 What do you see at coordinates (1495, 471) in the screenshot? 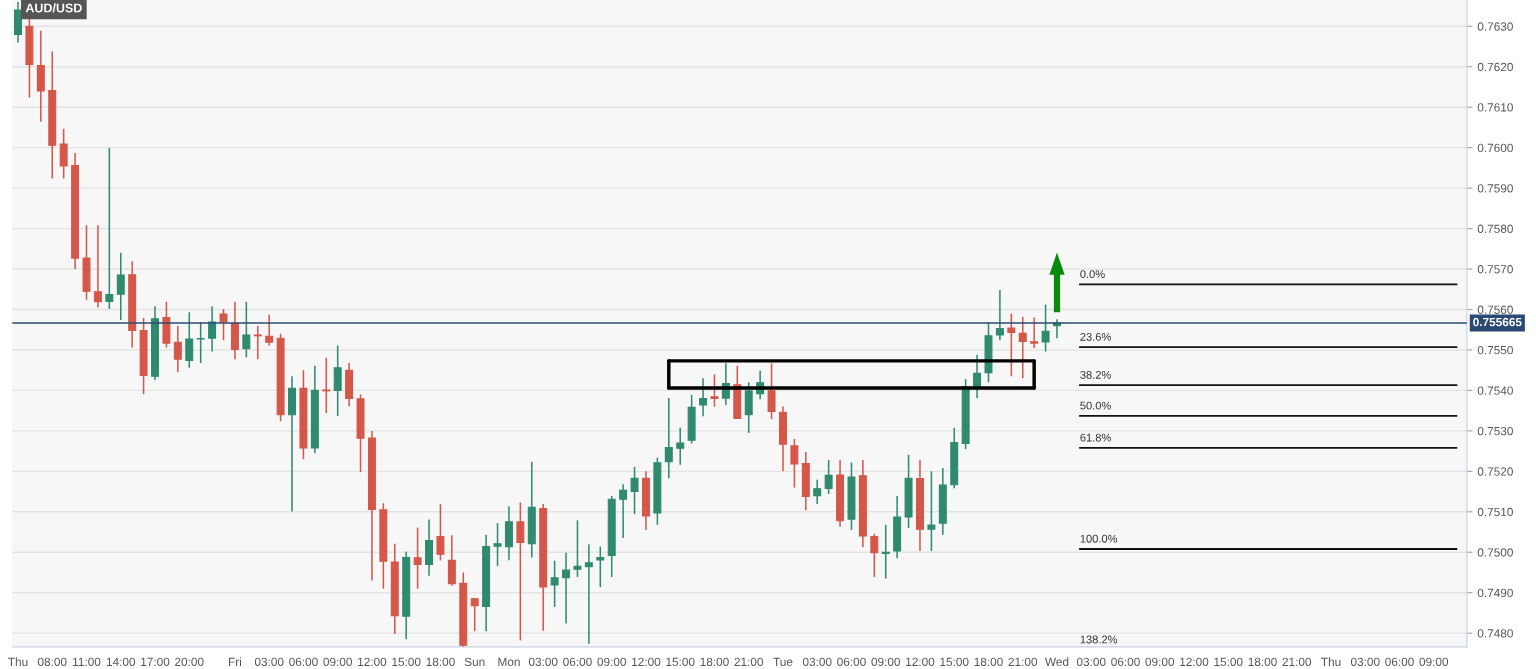
I see `y-tick-label: 0.7520` at bounding box center [1495, 471].